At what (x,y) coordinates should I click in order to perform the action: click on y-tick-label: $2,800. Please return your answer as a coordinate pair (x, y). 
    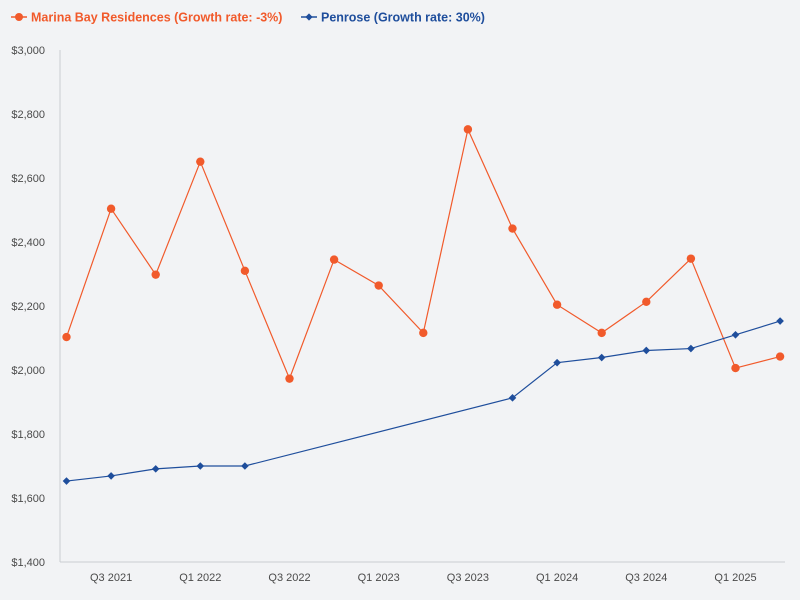
    Looking at the image, I should click on (28, 115).